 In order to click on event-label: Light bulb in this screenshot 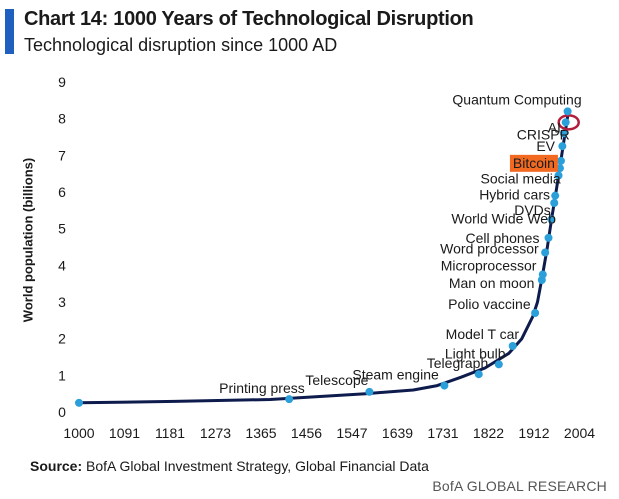, I will do `click(475, 353)`.